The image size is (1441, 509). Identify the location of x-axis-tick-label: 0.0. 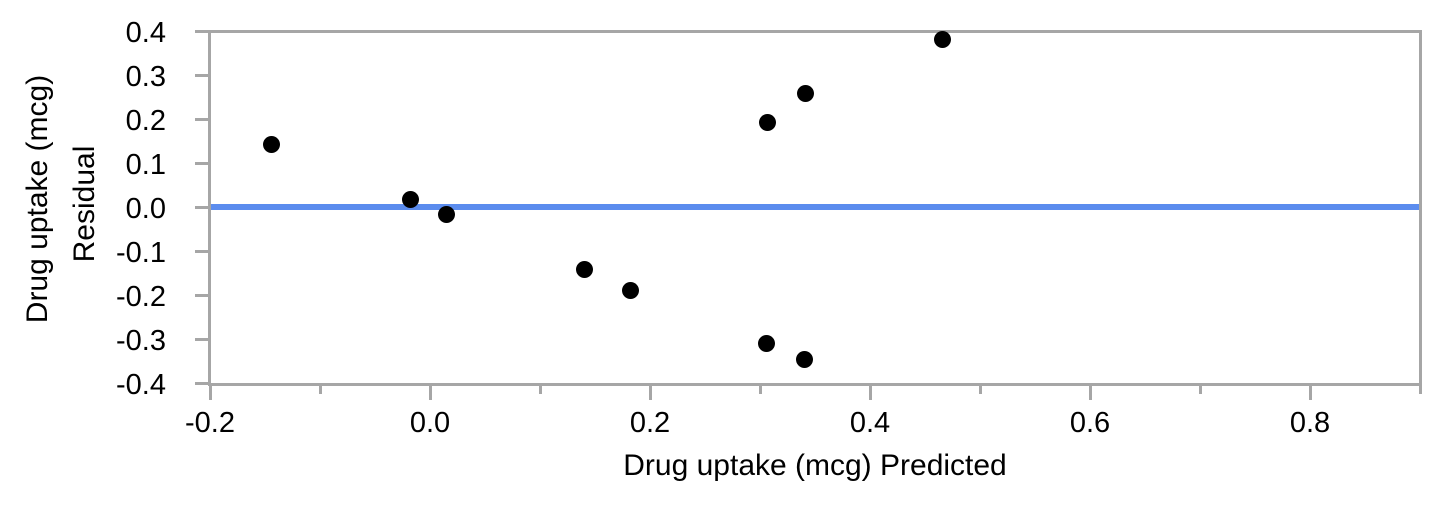
(430, 423).